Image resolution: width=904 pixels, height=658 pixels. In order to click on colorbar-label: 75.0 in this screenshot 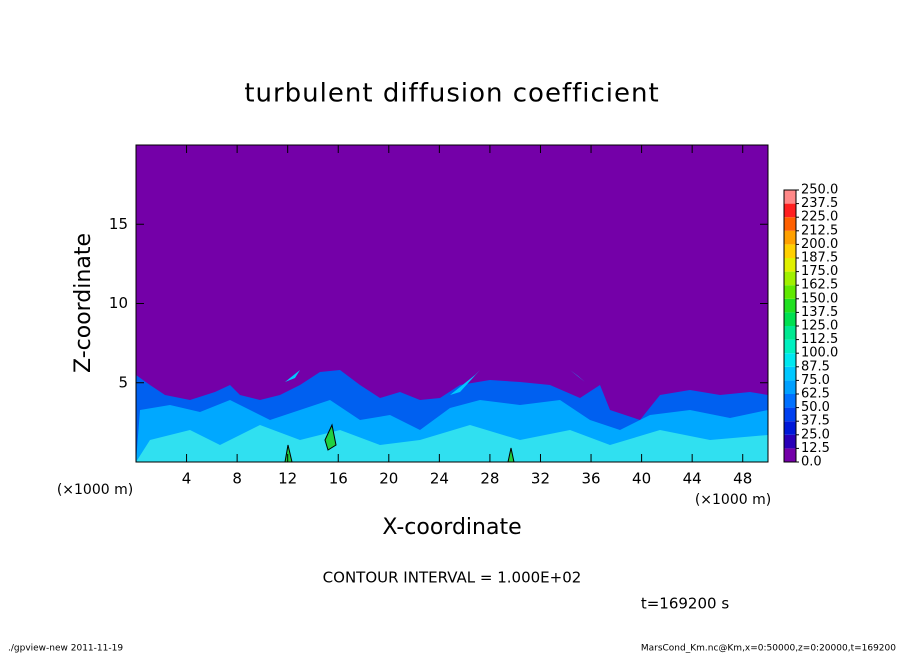, I will do `click(815, 380)`.